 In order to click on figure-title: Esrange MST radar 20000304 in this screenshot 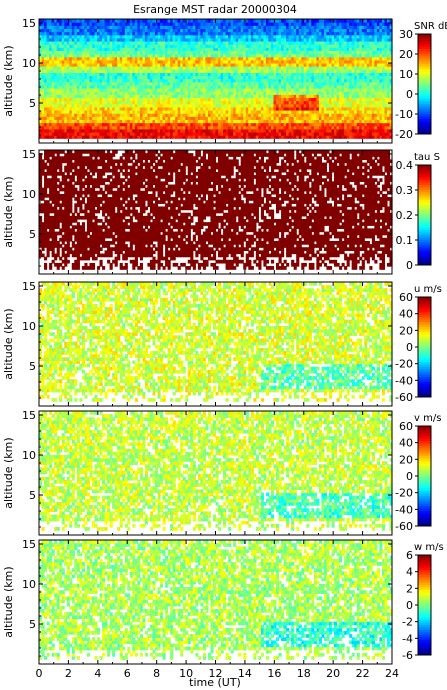, I will do `click(215, 9)`.